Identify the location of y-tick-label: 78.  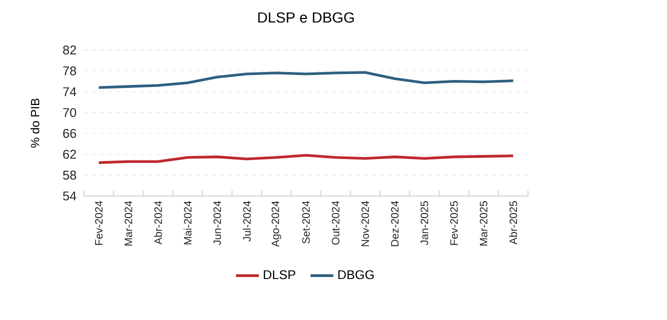
(69, 71).